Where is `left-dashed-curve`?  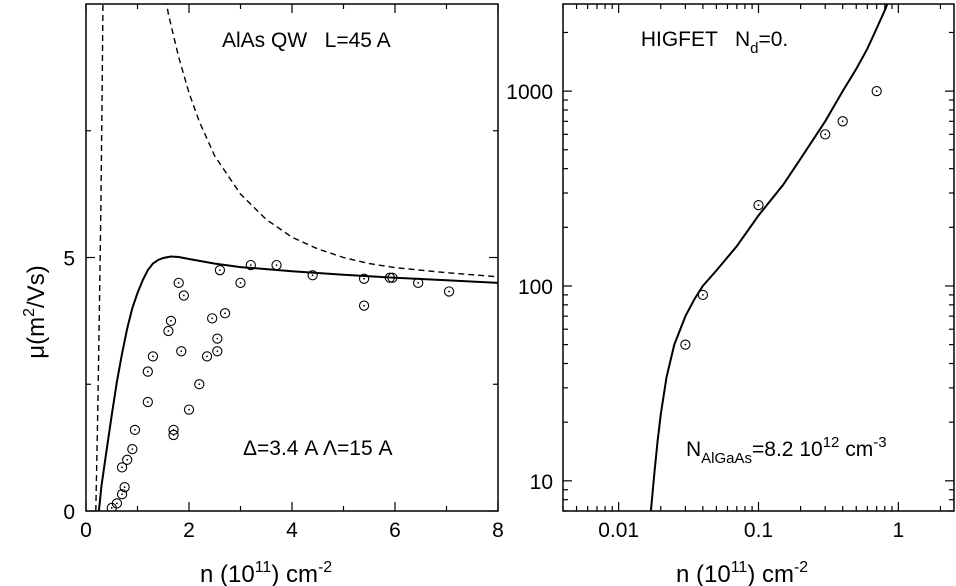 left-dashed-curve is located at coordinates (99, 257).